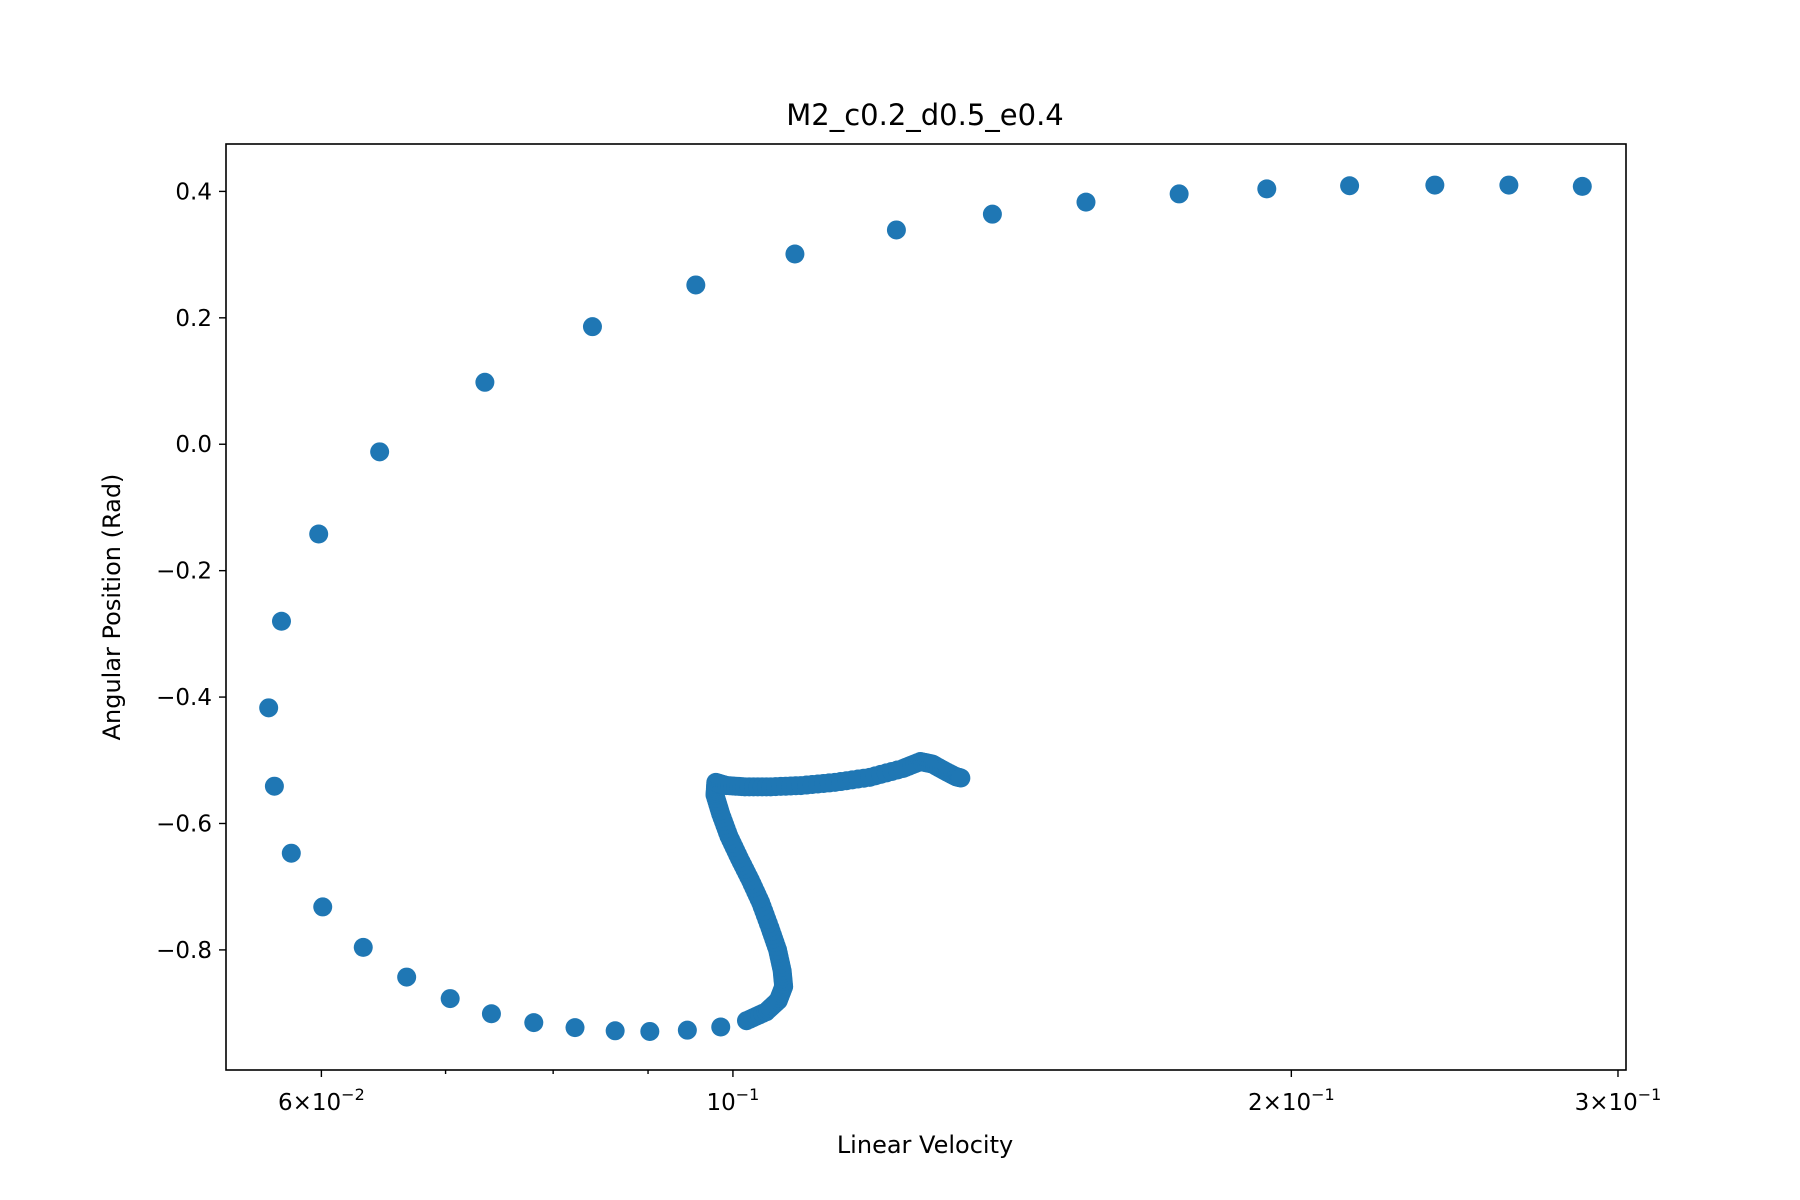 Image resolution: width=1800 pixels, height=1200 pixels. Describe the element at coordinates (321, 1100) in the screenshot. I see `x-tick-label: 6×10⁻²` at that location.